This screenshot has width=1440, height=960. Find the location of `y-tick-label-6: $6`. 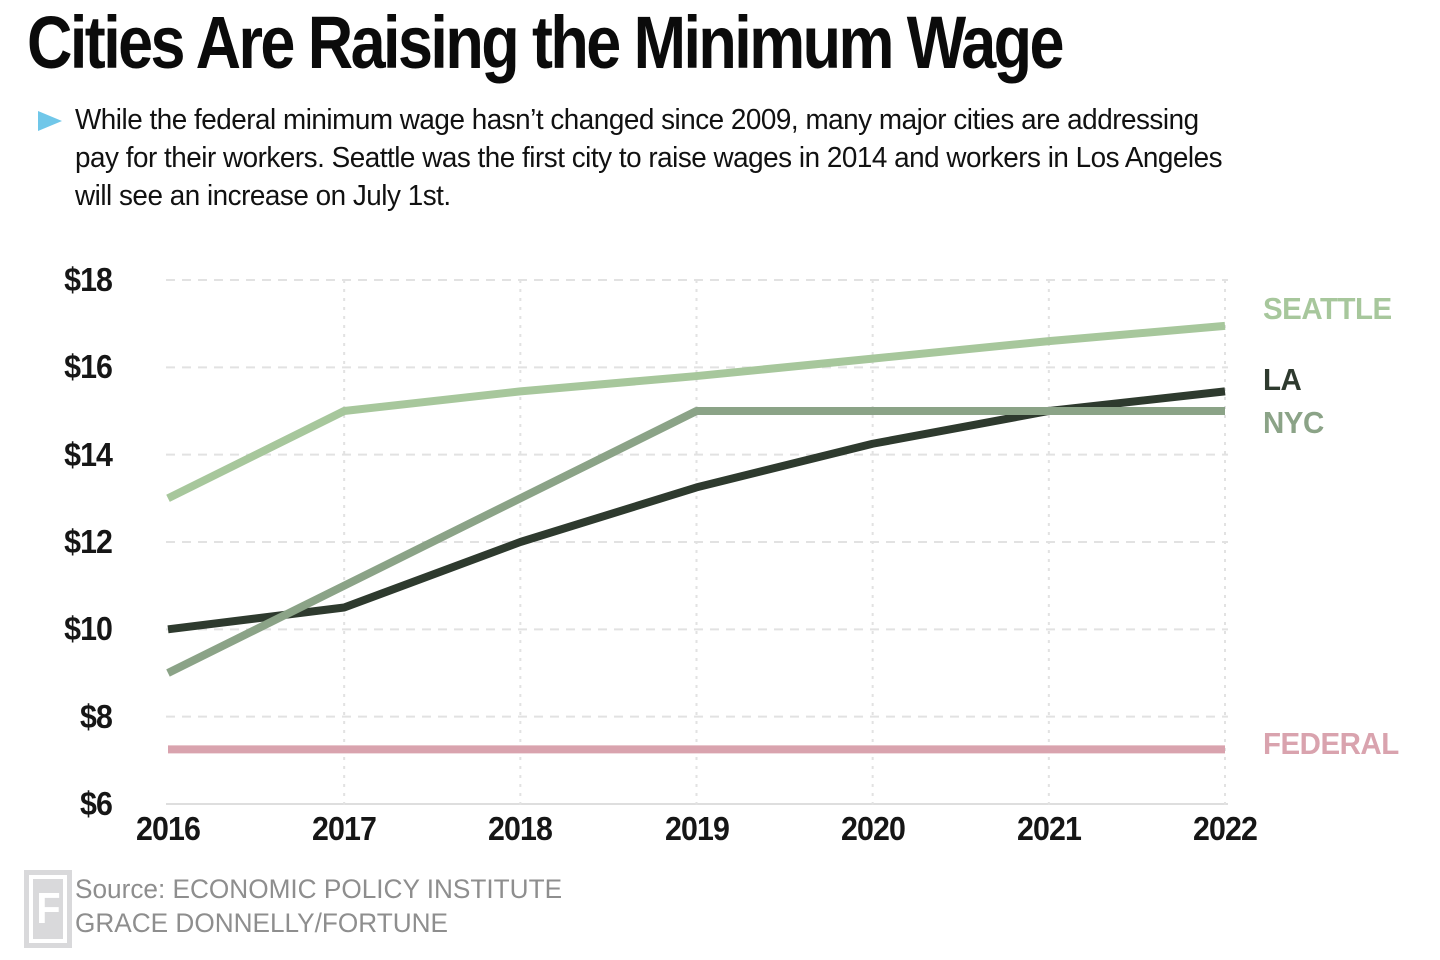

y-tick-label-6: $6 is located at coordinates (96, 803).